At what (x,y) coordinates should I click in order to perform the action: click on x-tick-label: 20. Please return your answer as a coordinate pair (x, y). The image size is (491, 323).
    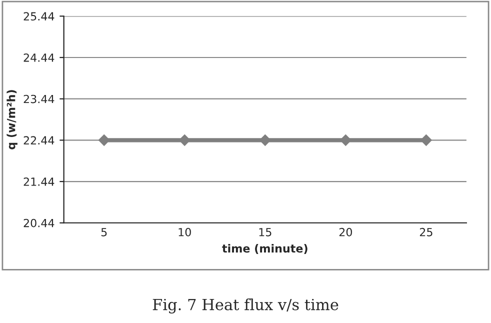
    Looking at the image, I should click on (345, 232).